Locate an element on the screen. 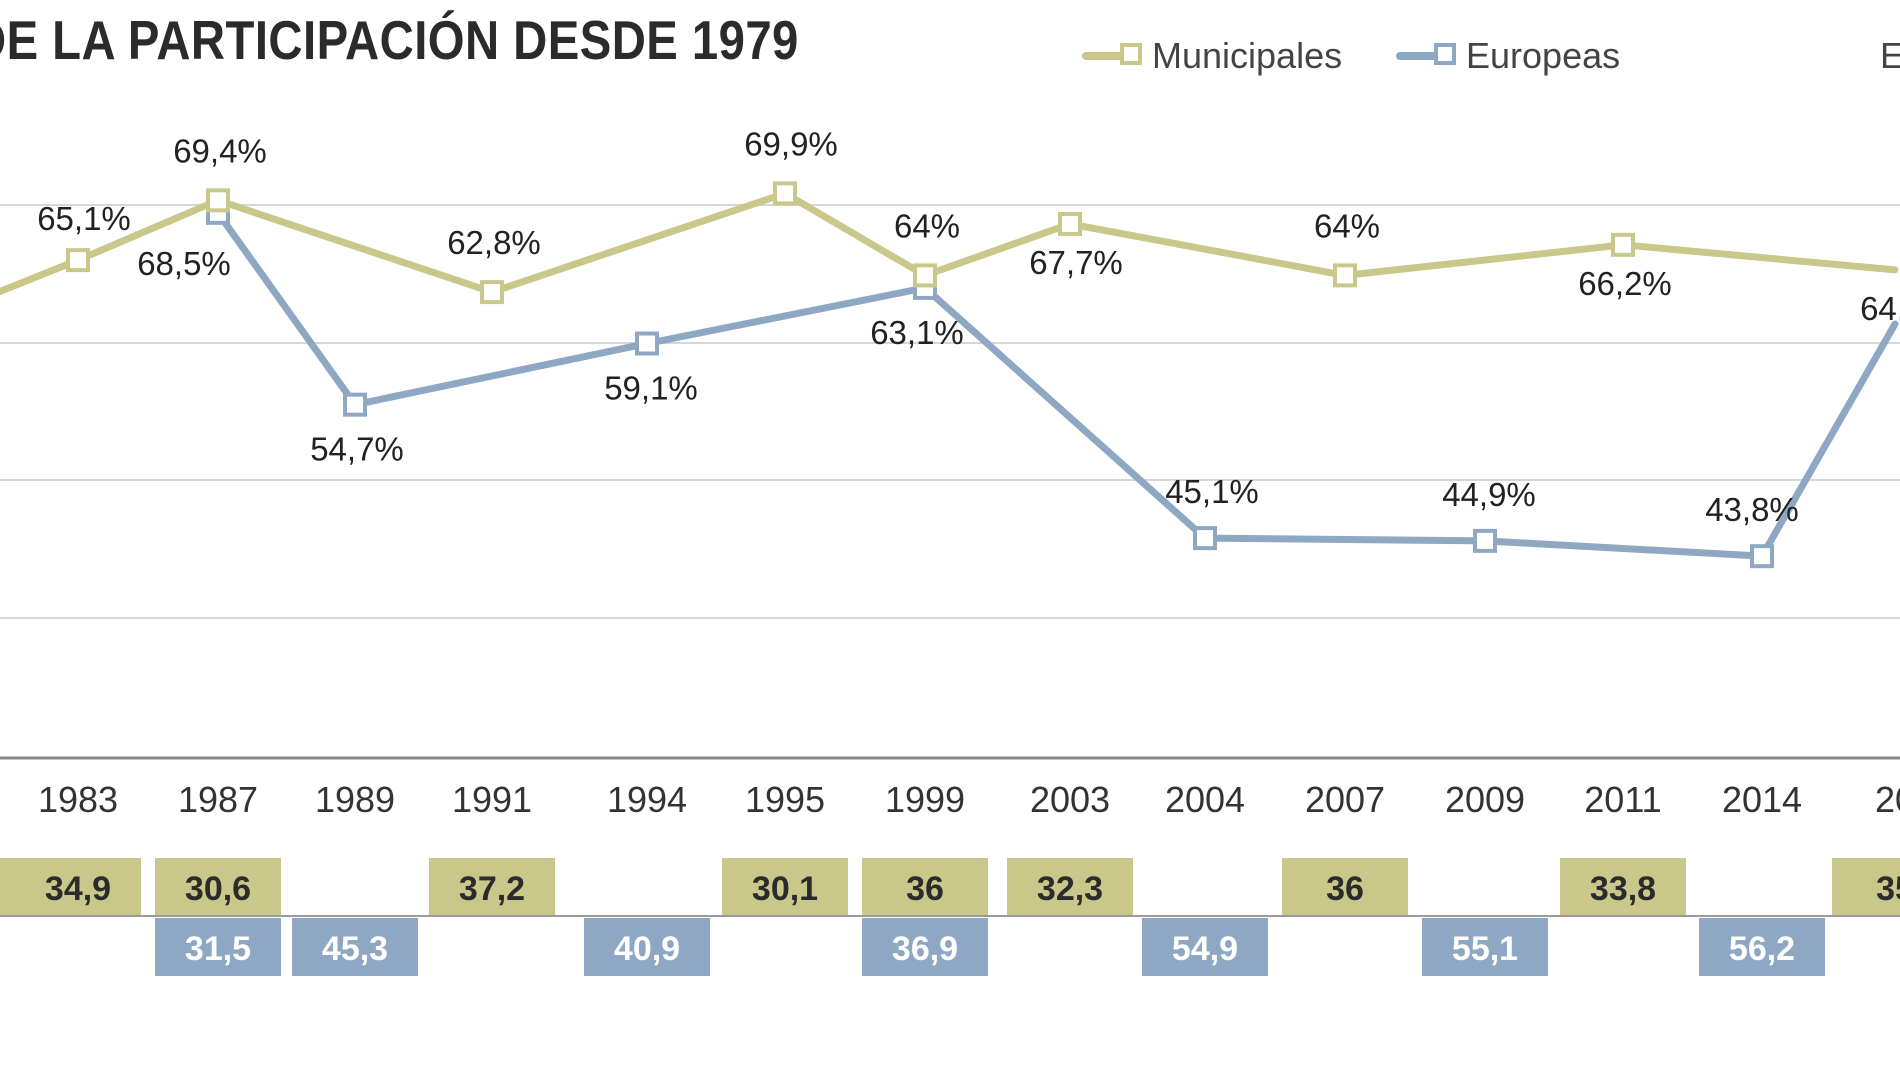 Image resolution: width=1900 pixels, height=1069 pixels. legend-municipales-label: Municipales is located at coordinates (1247, 55).